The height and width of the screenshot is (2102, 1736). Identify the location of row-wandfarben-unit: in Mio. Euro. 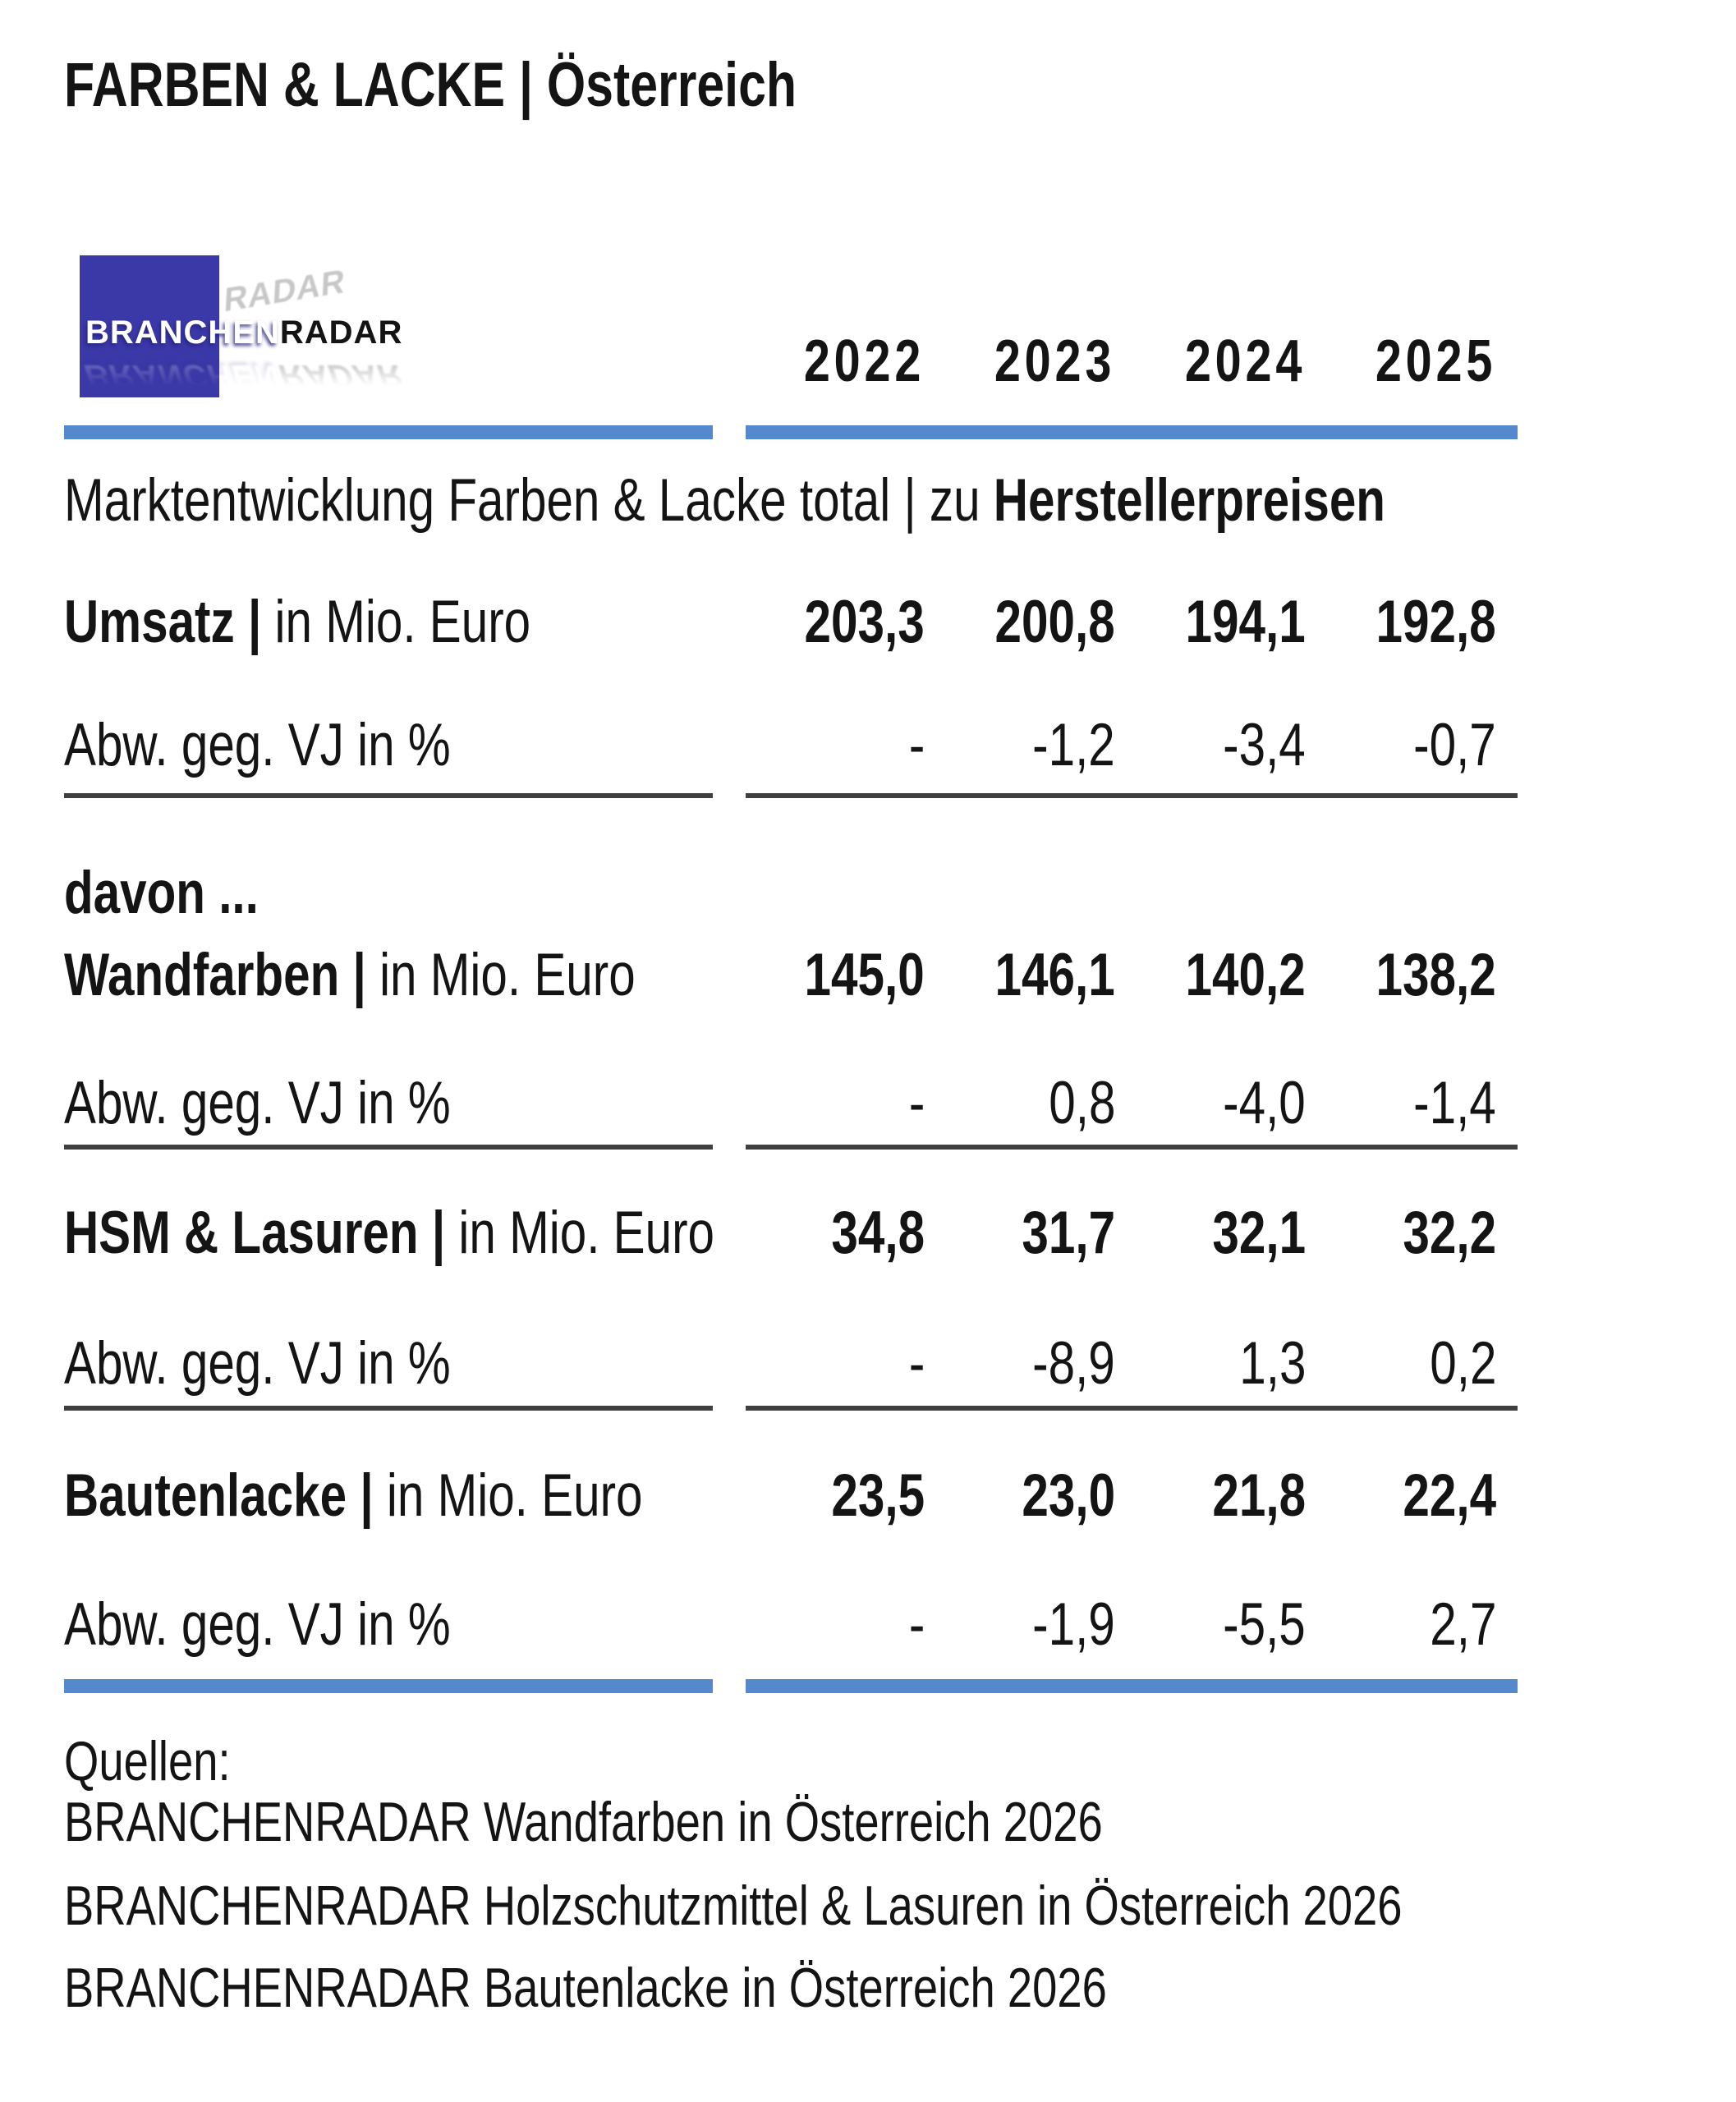
(507, 975).